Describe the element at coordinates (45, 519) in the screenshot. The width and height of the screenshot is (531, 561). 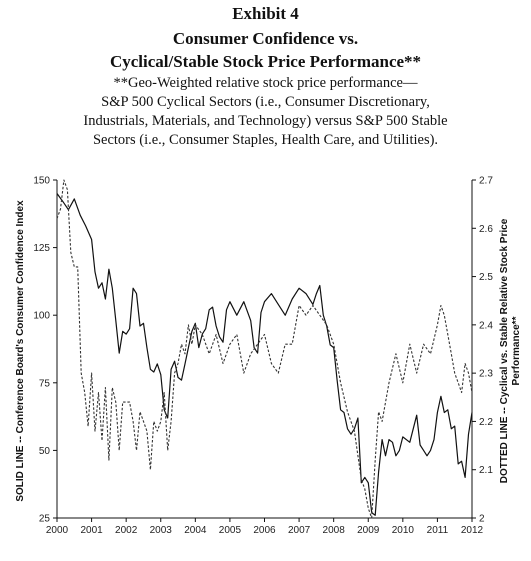
I see `y-left-tick-label: 25` at that location.